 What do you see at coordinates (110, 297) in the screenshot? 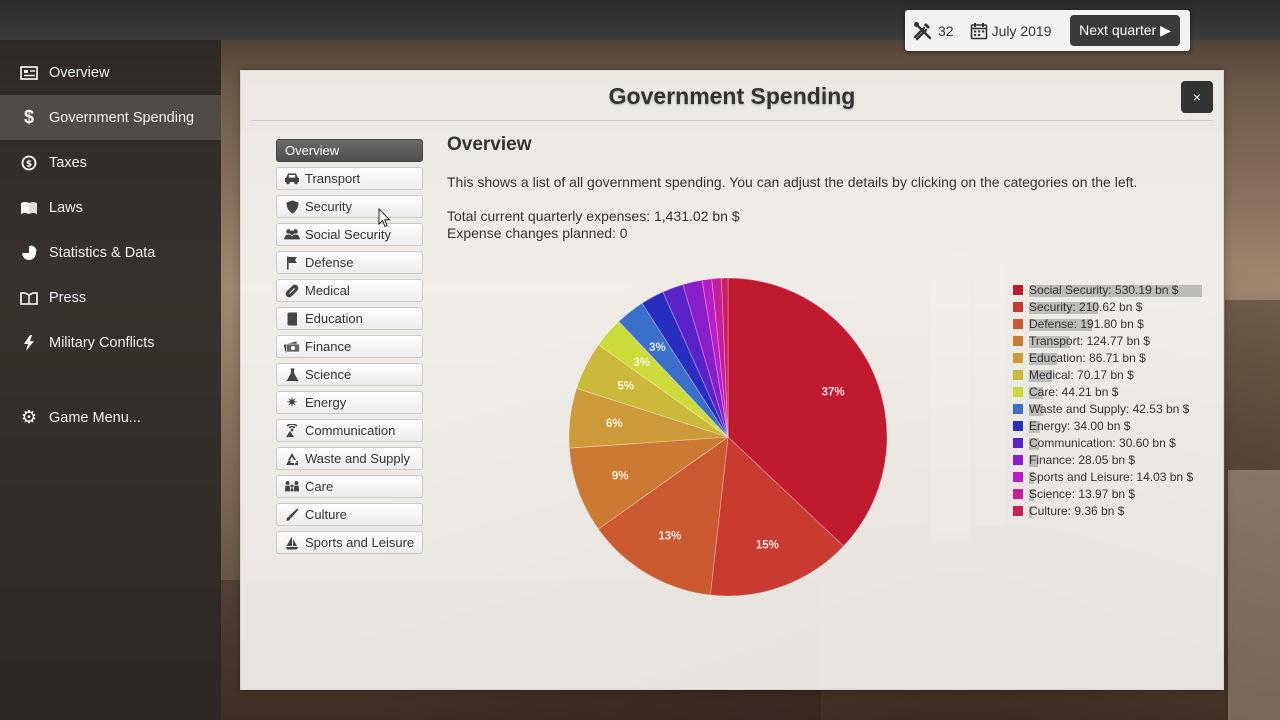
I see `nav-press: Press` at bounding box center [110, 297].